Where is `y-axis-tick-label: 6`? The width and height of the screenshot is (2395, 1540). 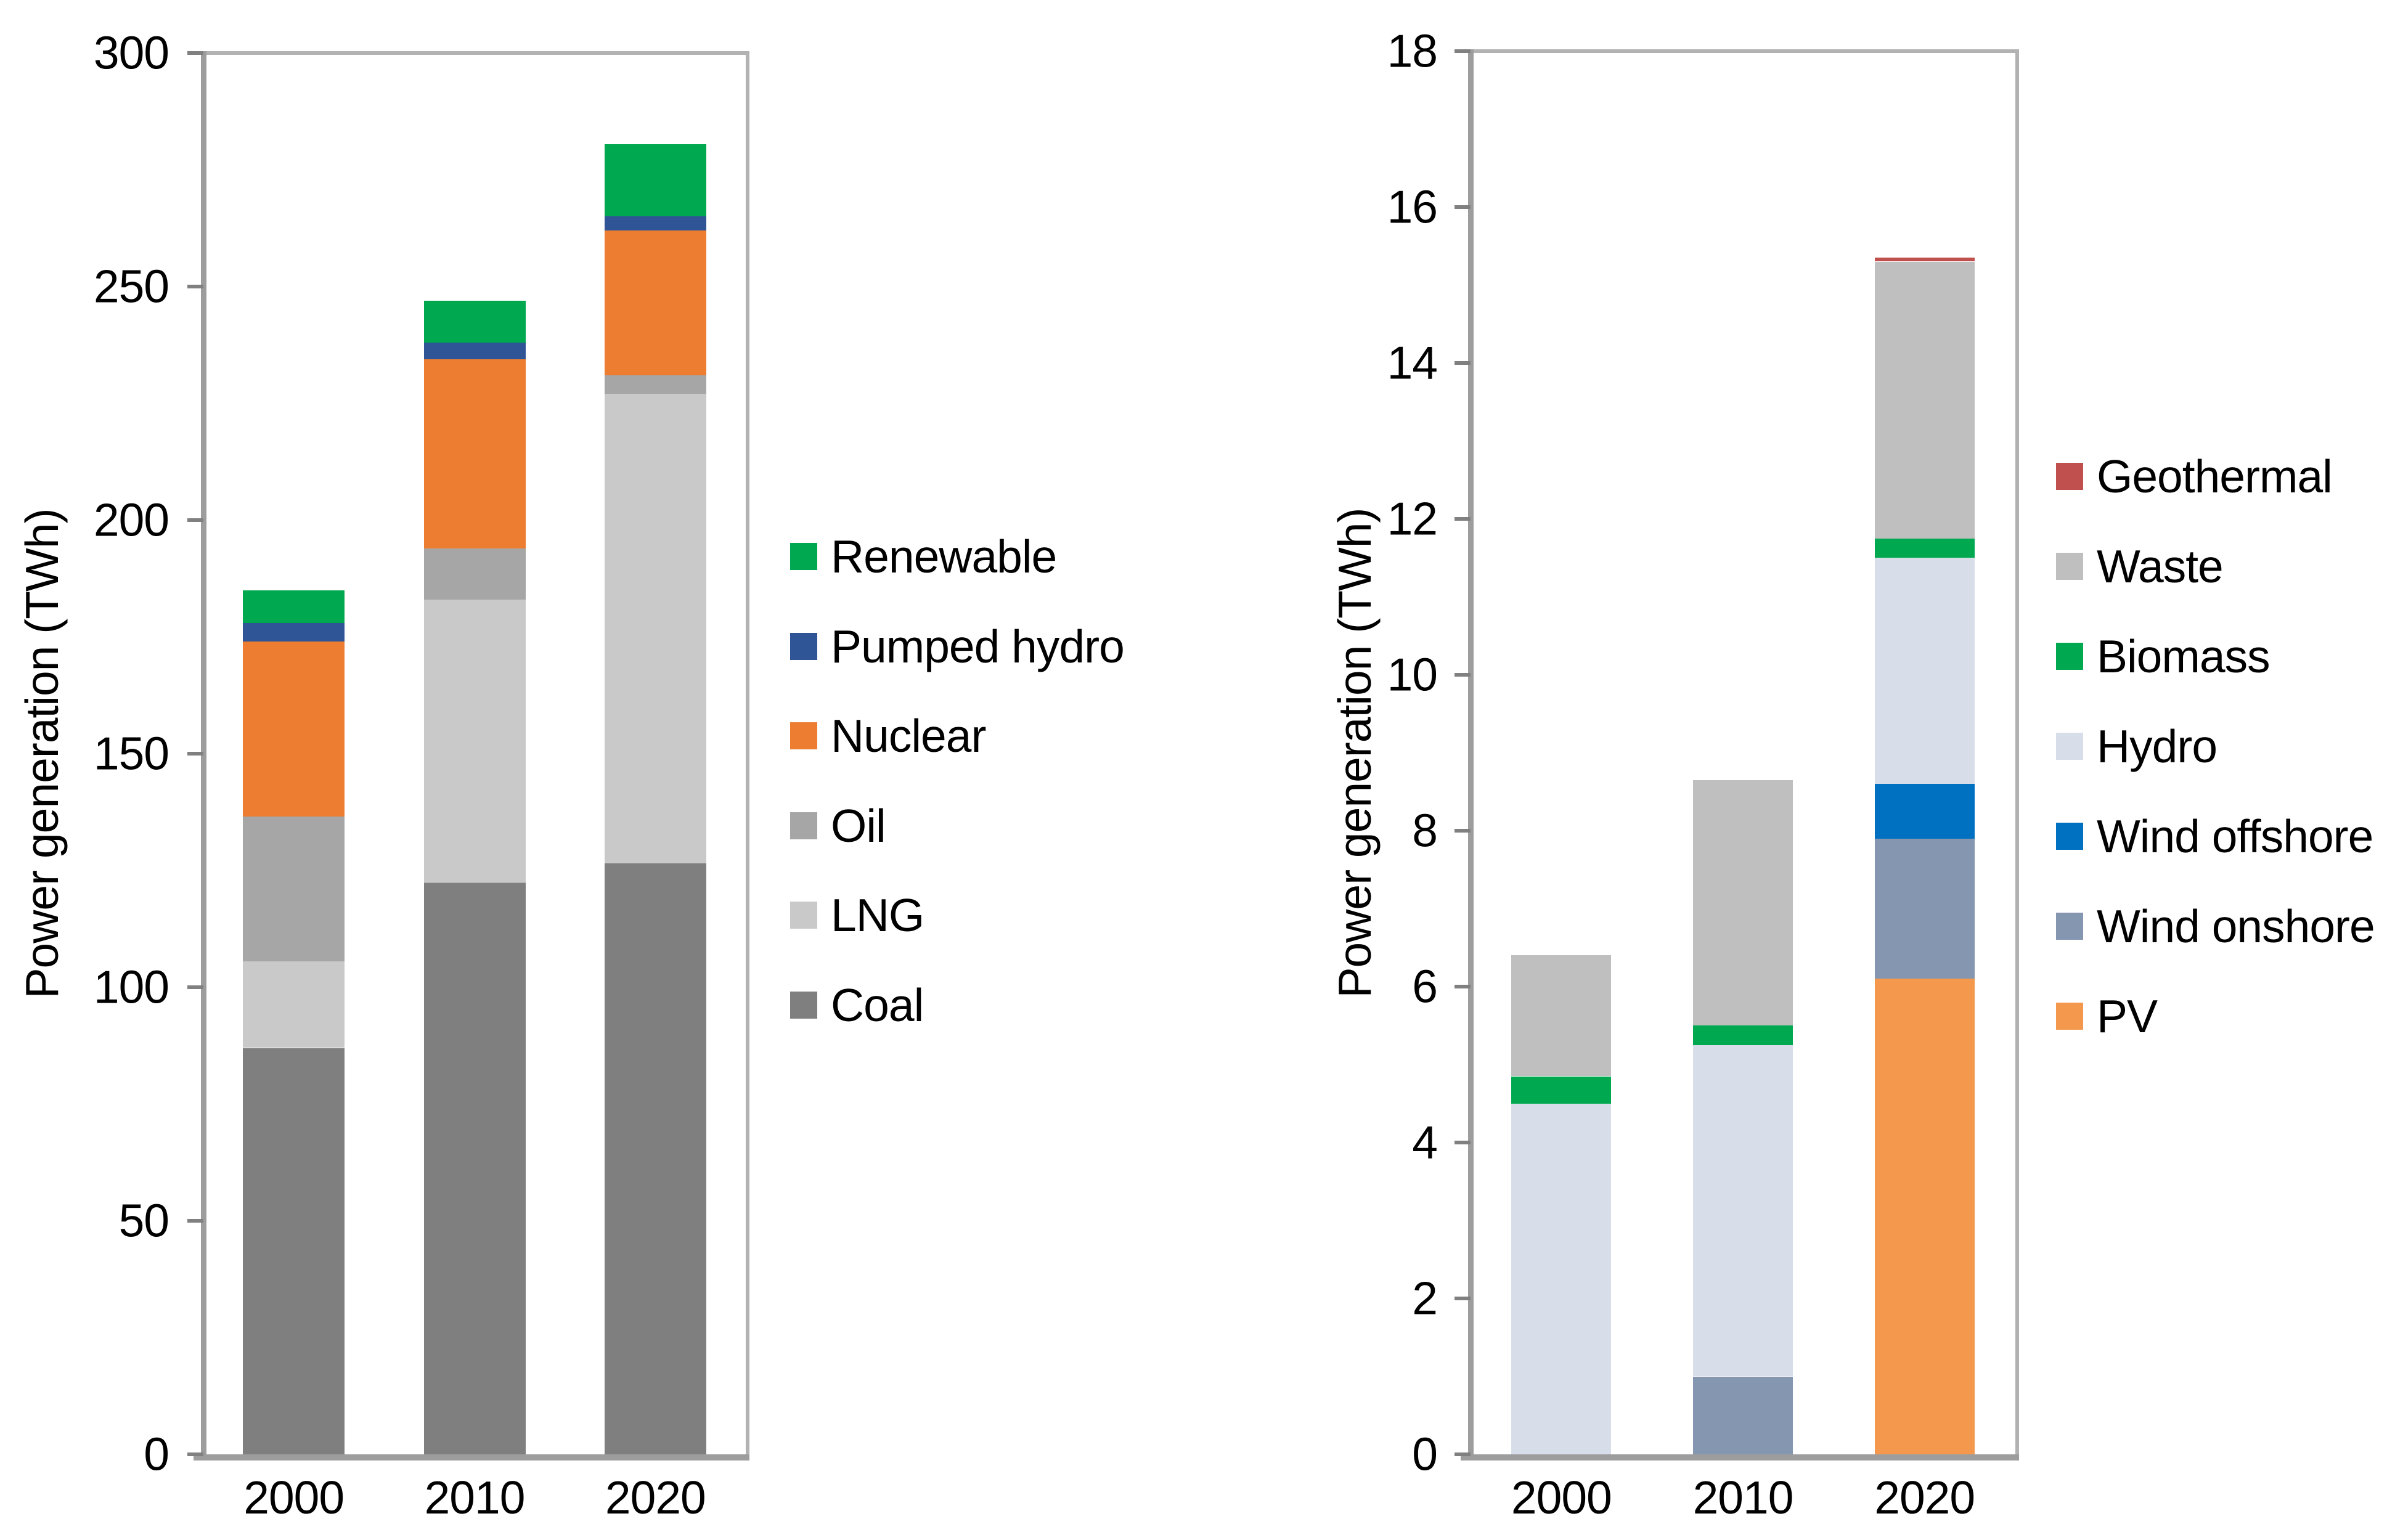 y-axis-tick-label: 6 is located at coordinates (1425, 986).